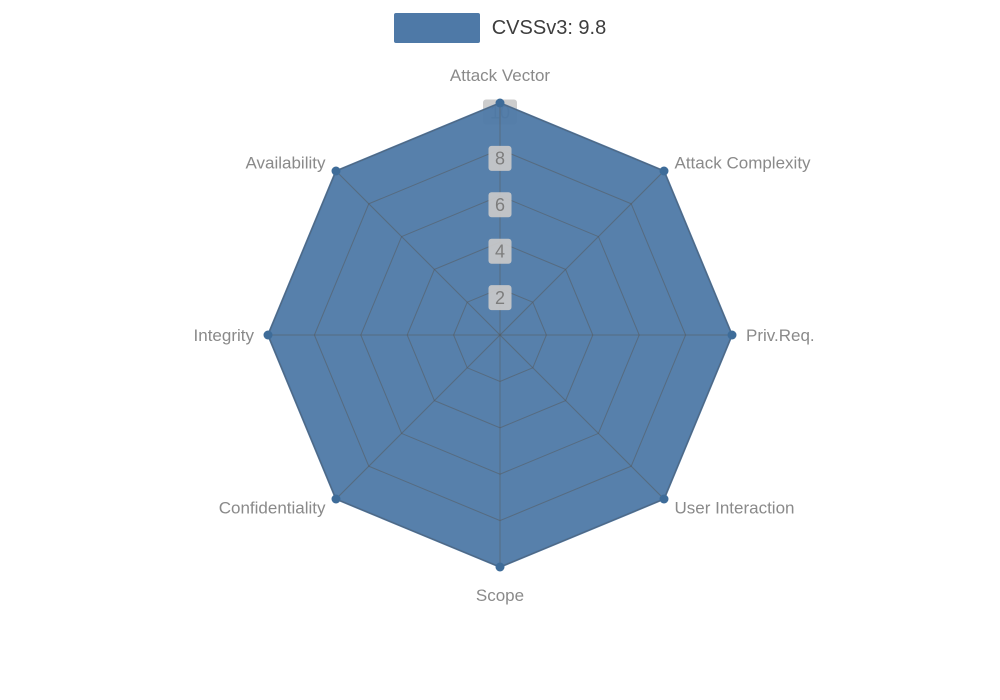  Describe the element at coordinates (549, 27) in the screenshot. I see `legend-label: CVSSv3: 9.8` at that location.